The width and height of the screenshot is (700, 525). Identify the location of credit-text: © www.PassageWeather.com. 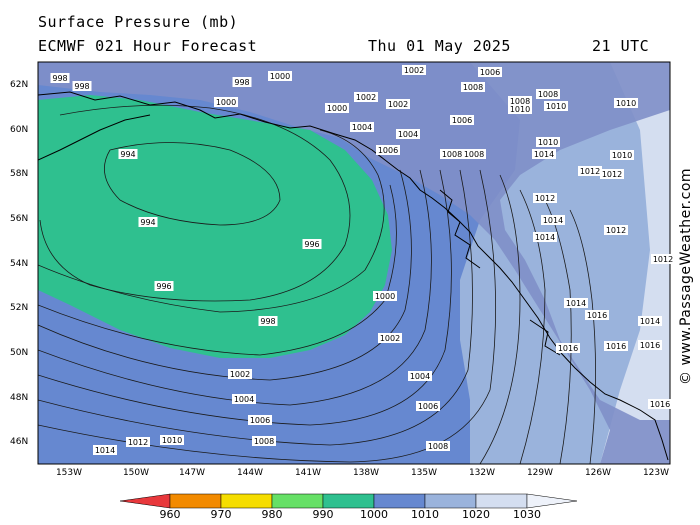
(686, 276).